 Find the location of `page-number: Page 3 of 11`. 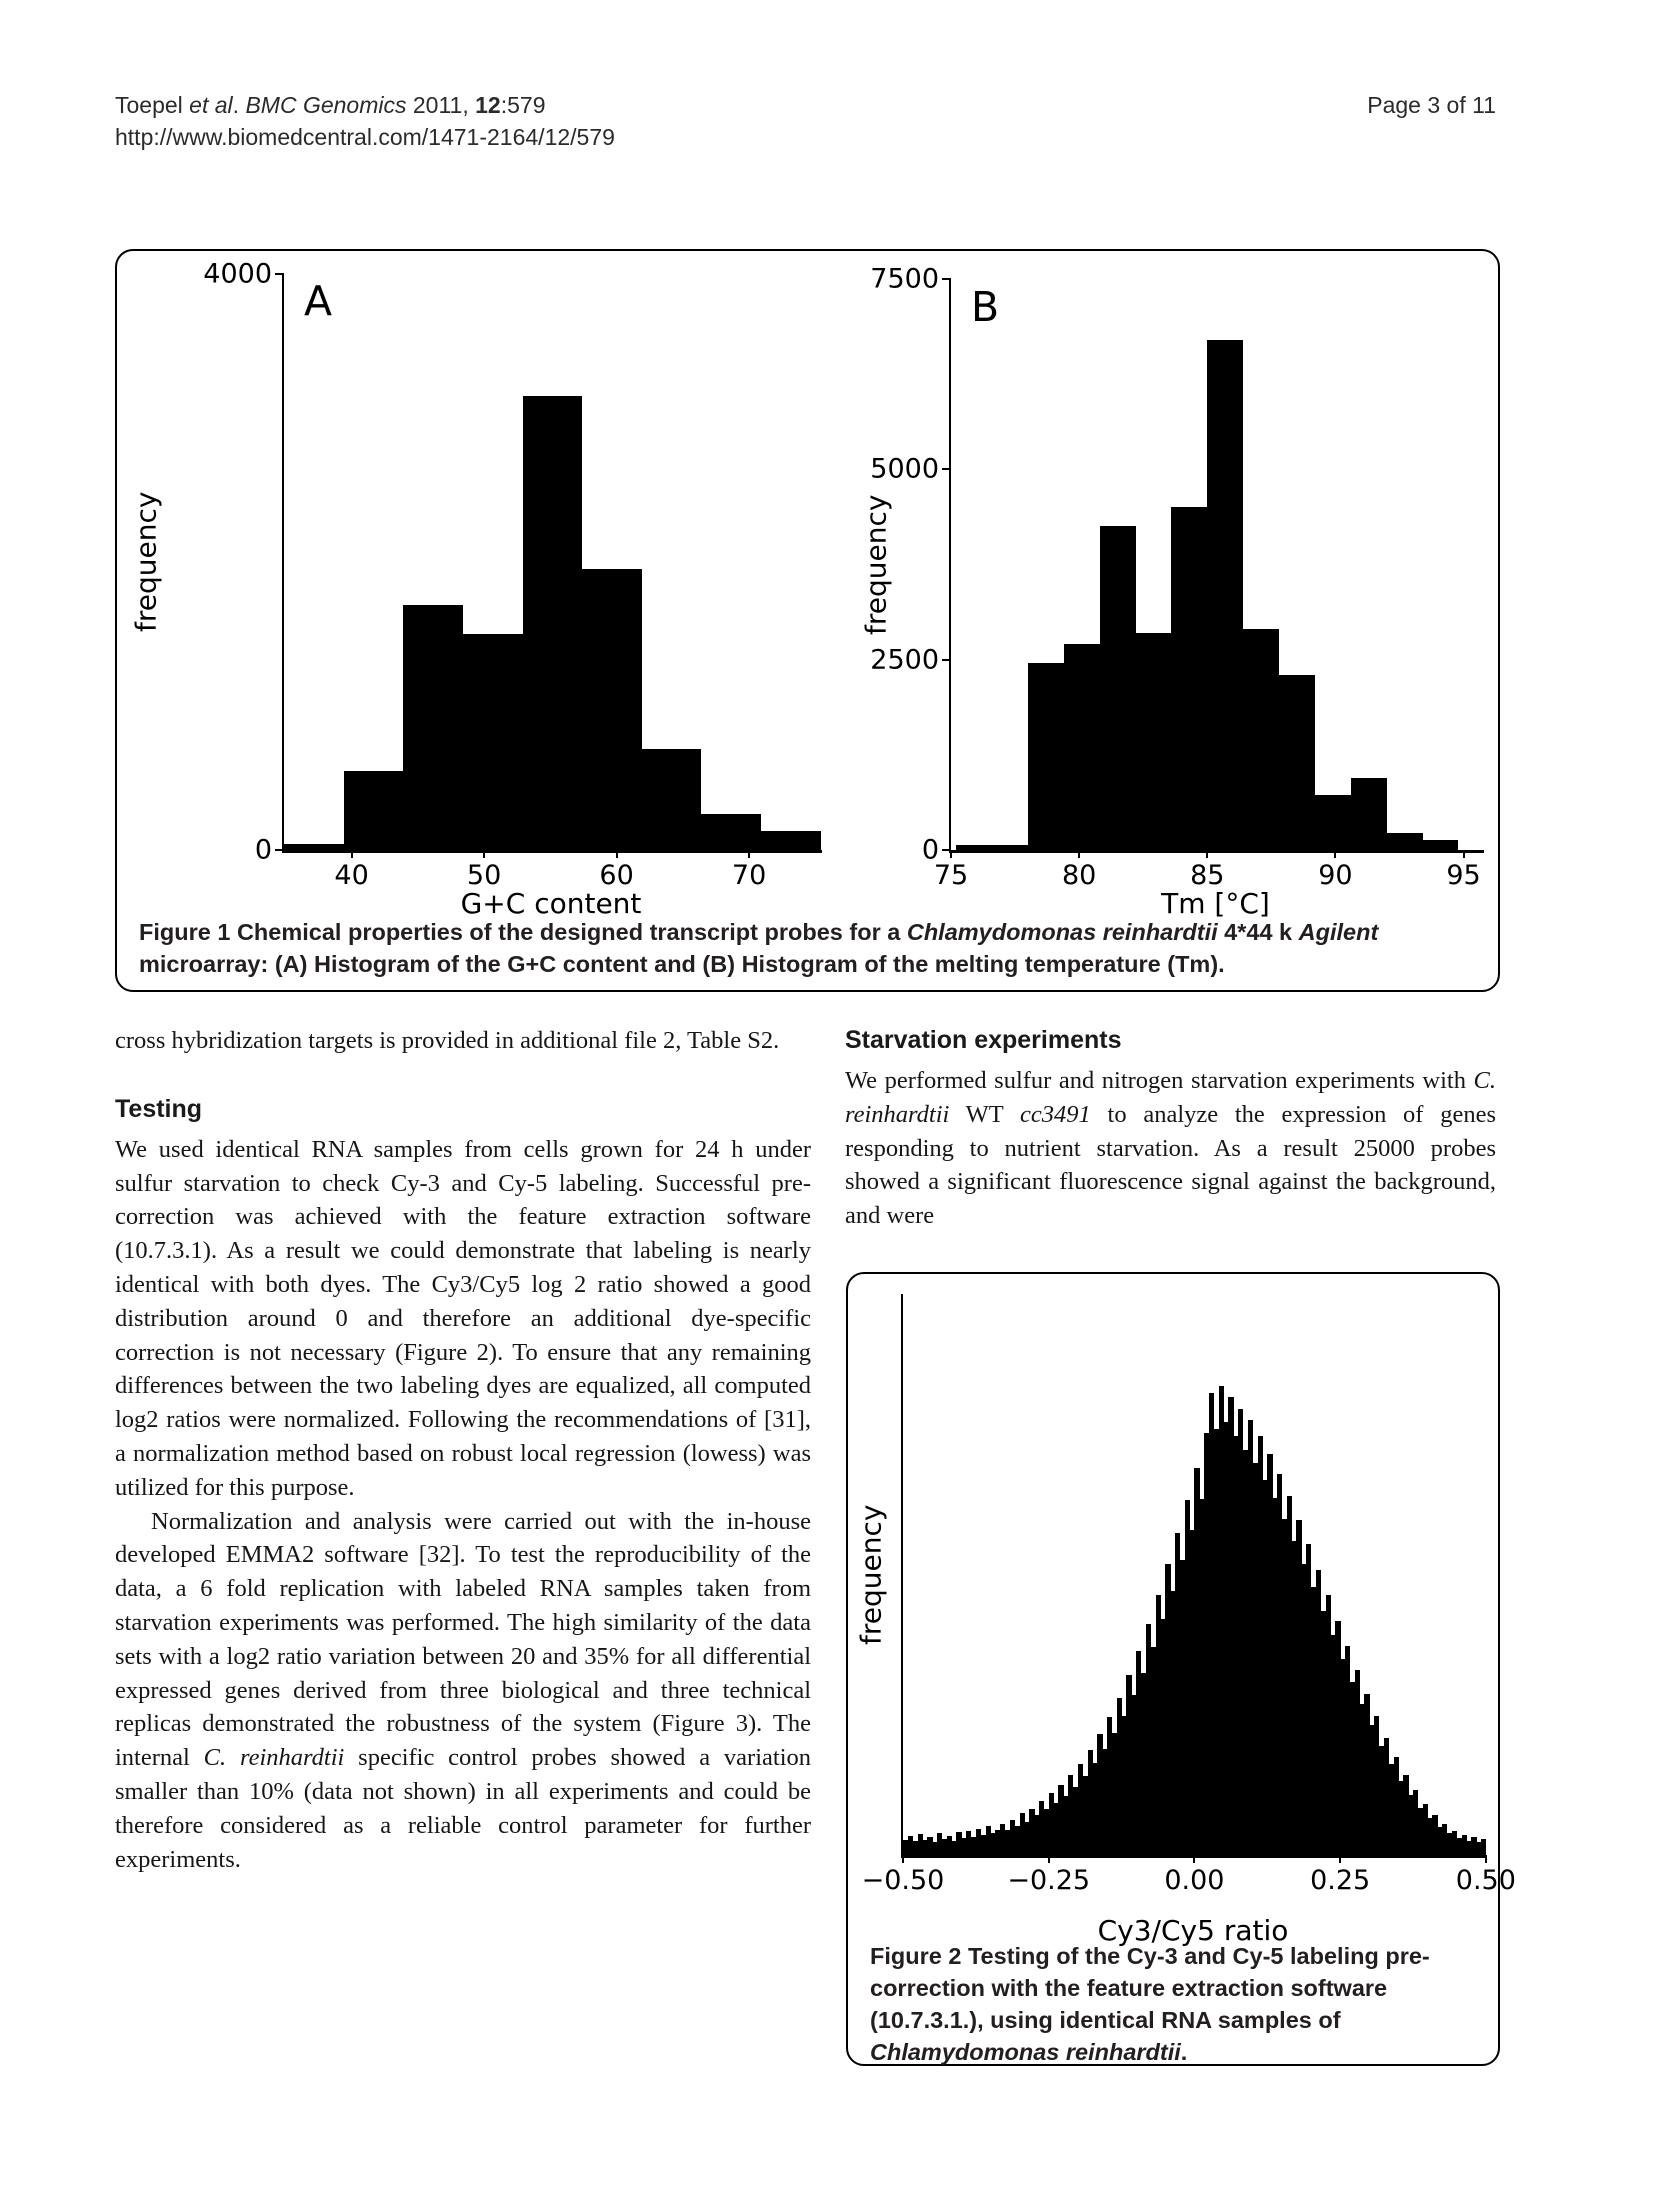

page-number: Page 3 of 11 is located at coordinates (1431, 105).